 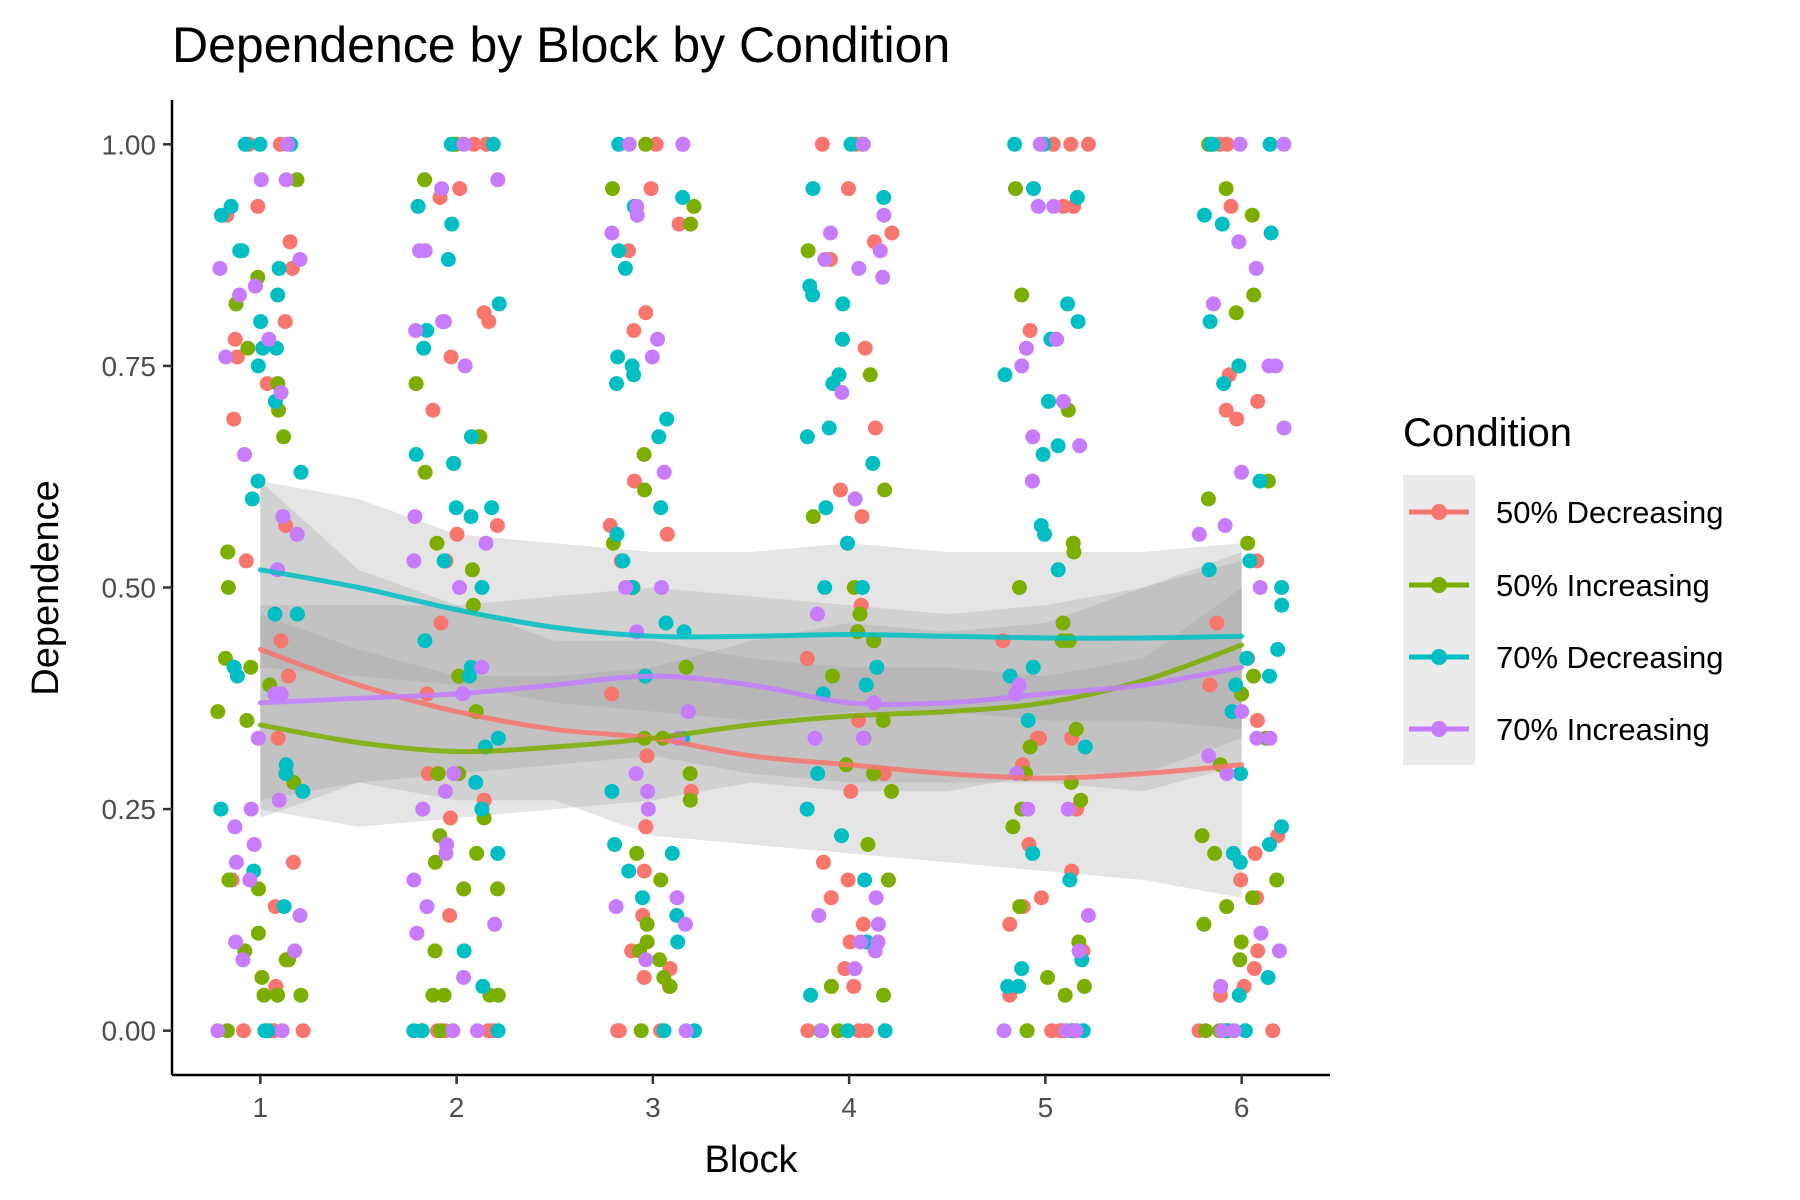 I want to click on legend-item: 70% Increasing, so click(x=1559, y=729).